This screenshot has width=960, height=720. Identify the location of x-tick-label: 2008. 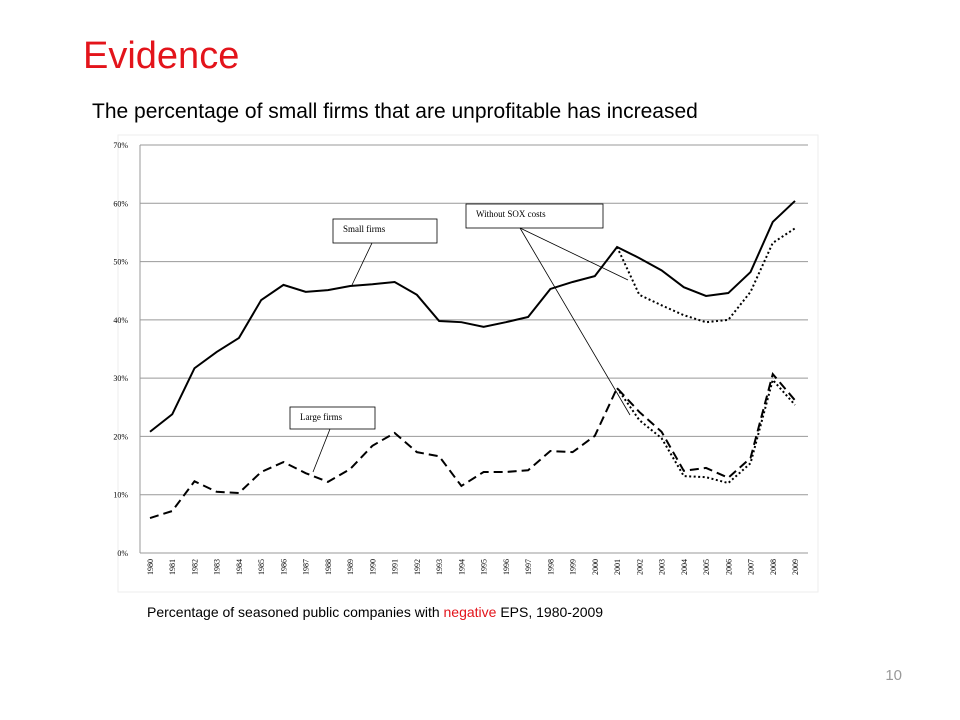
(773, 567).